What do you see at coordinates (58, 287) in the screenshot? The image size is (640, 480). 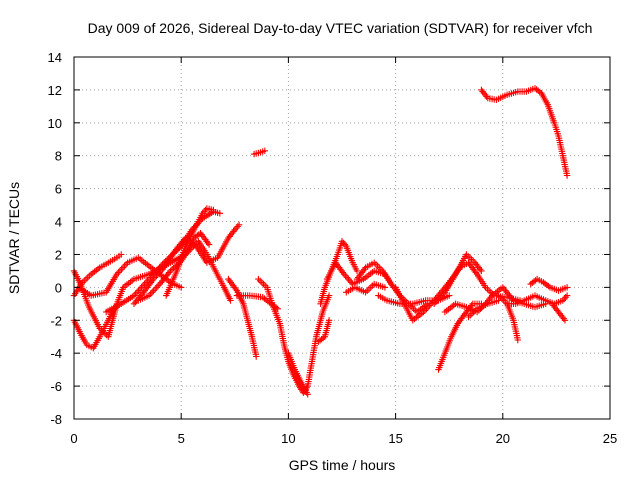 I see `y-tick-label: 0` at bounding box center [58, 287].